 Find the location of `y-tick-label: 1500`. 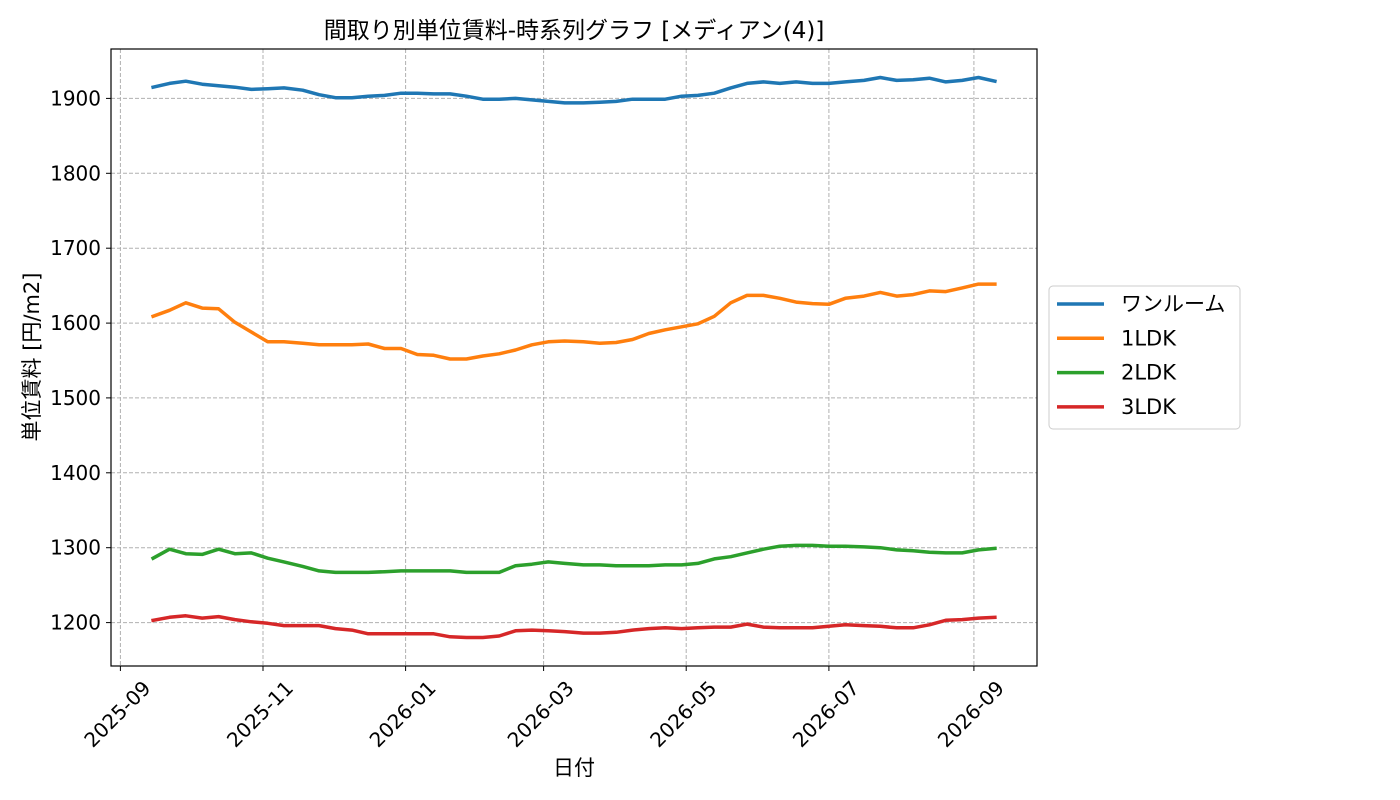

y-tick-label: 1500 is located at coordinates (75, 398).